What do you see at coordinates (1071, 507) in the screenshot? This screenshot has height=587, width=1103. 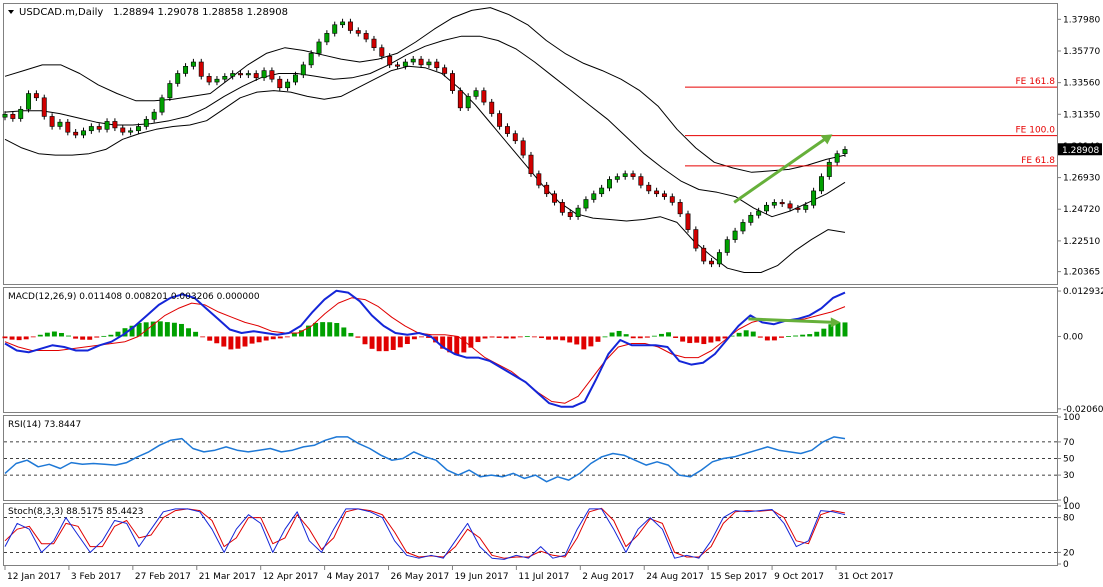 I see `stoch-tick-label: 100` at bounding box center [1071, 507].